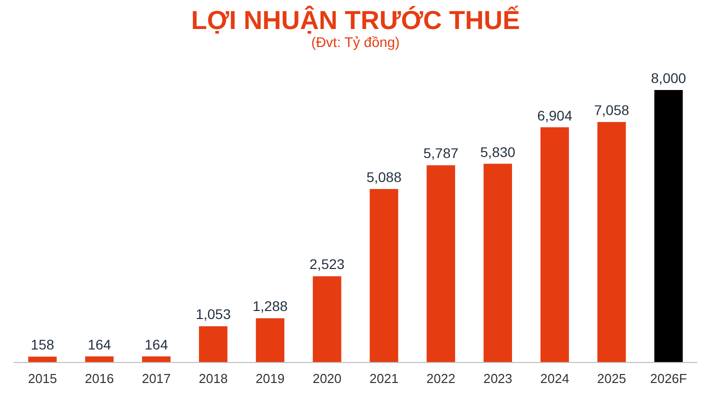 Image resolution: width=711 pixels, height=396 pixels. I want to click on chart-subtitle: (Đvt: Tỷ đồng), so click(355, 42).